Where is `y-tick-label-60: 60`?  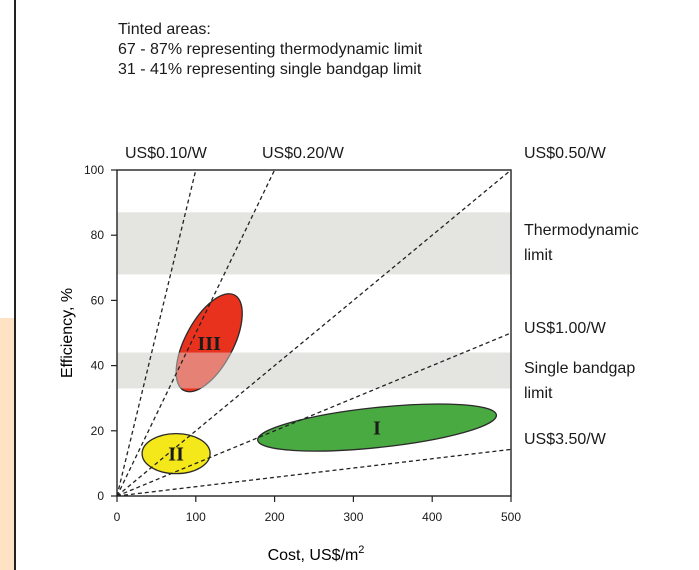 y-tick-label-60: 60 is located at coordinates (98, 300).